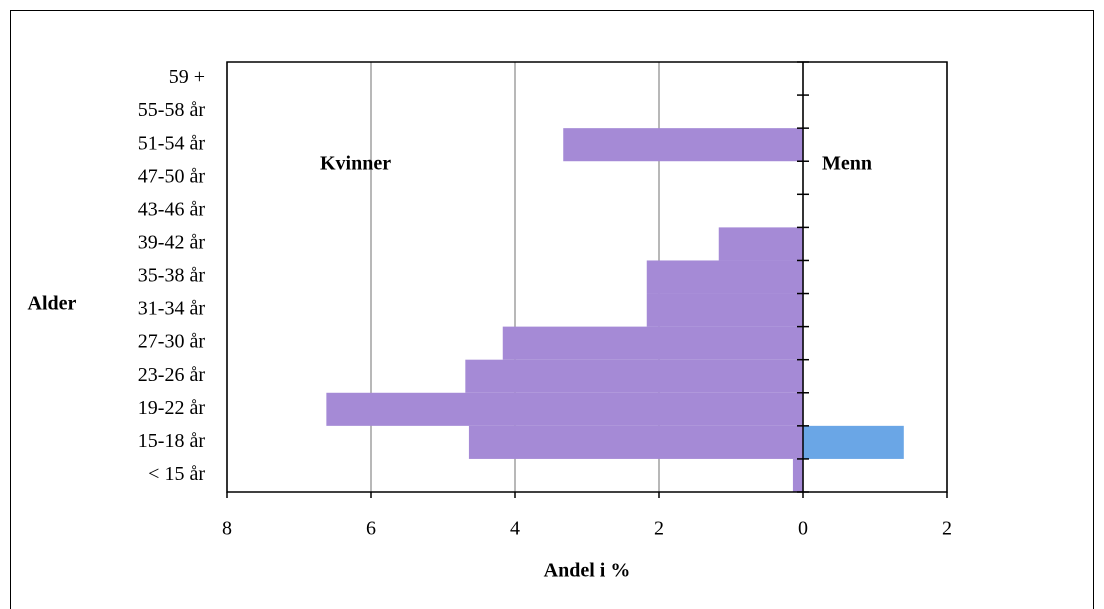 Image resolution: width=1104 pixels, height=609 pixels. Describe the element at coordinates (172, 110) in the screenshot. I see `y-tick-label: 55-58 år` at that location.